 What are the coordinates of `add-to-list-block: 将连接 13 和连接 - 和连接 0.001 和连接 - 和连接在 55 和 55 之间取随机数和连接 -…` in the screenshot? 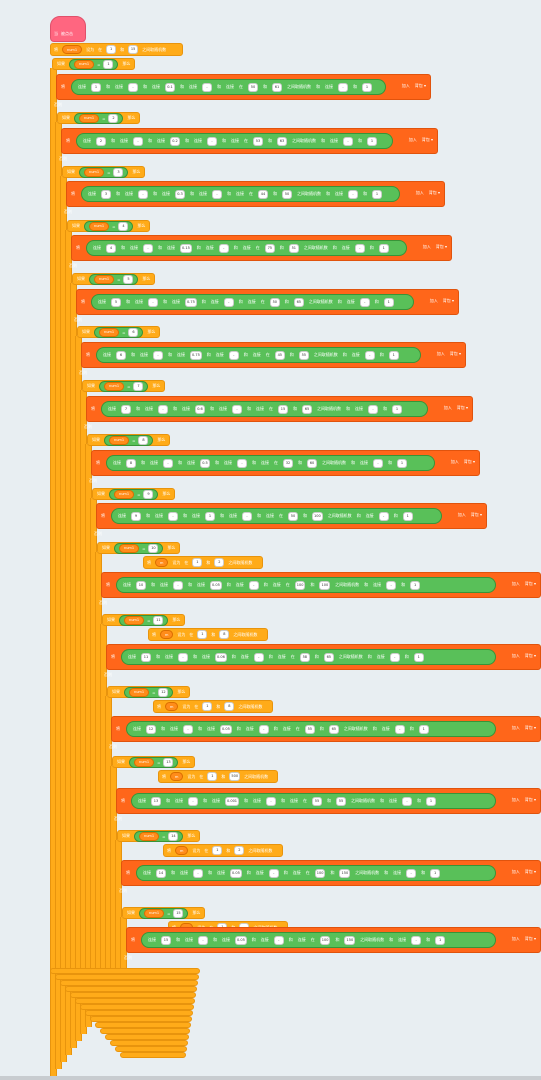 It's located at (328, 801).